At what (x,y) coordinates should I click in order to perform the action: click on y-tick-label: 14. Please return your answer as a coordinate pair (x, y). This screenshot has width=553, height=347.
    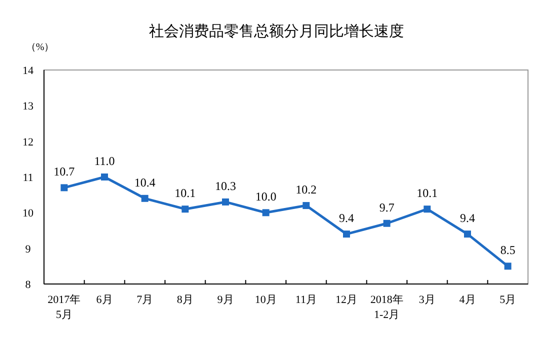
    Looking at the image, I should click on (28, 71).